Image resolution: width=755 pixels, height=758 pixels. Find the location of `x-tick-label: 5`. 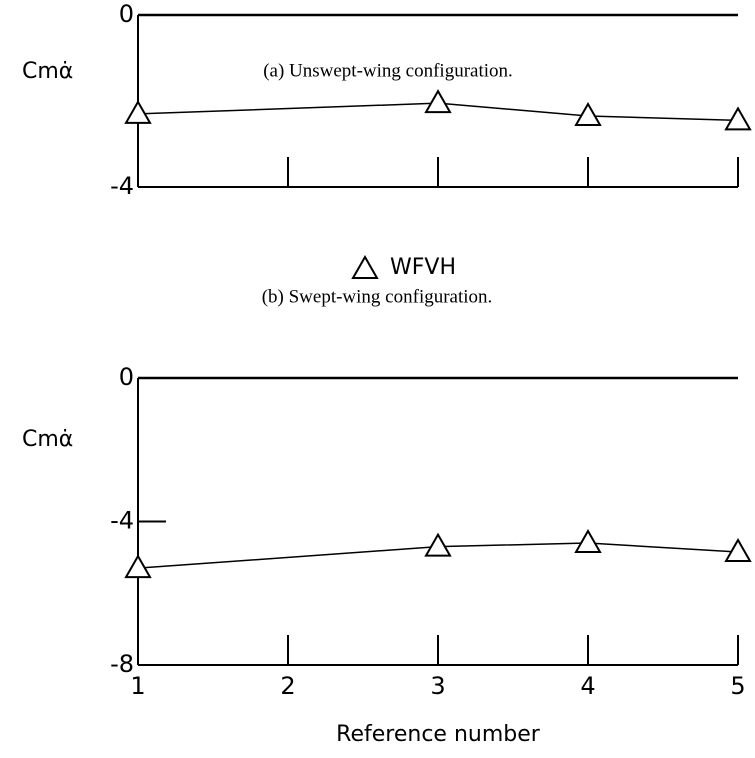

x-tick-label: 5 is located at coordinates (737, 686).